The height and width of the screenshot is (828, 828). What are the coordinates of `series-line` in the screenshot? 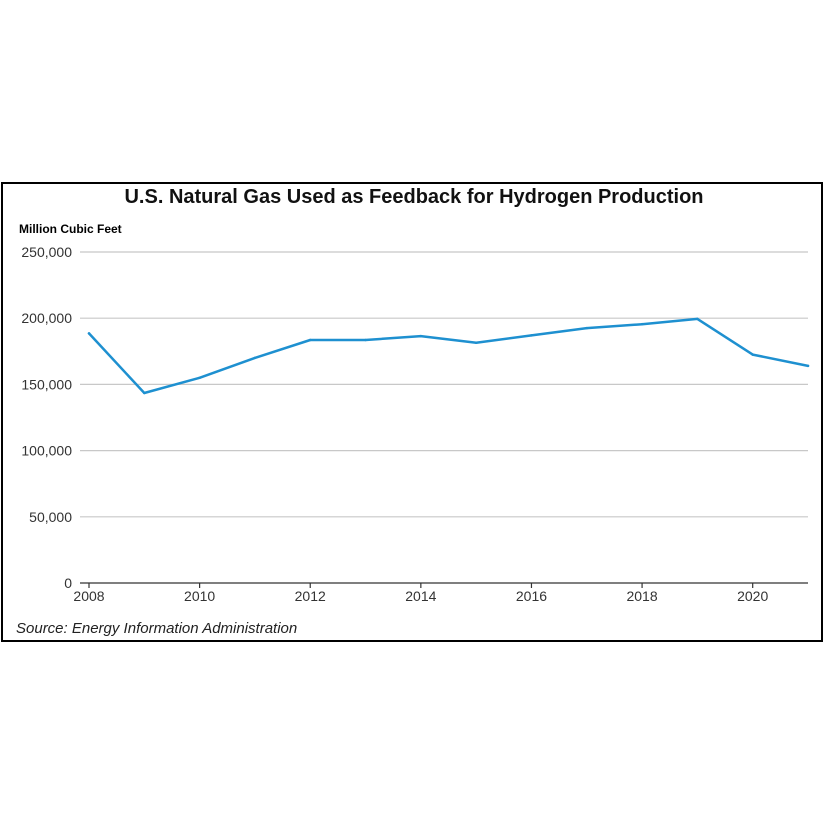 It's located at (448, 356).